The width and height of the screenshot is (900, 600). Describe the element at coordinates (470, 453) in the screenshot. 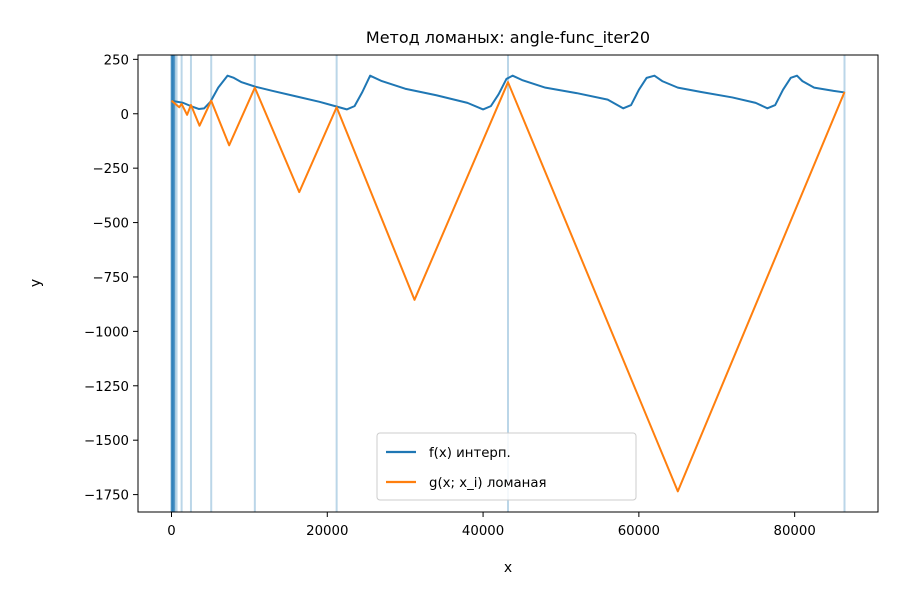

I see `legend-label-f: f(x) интерп.` at that location.